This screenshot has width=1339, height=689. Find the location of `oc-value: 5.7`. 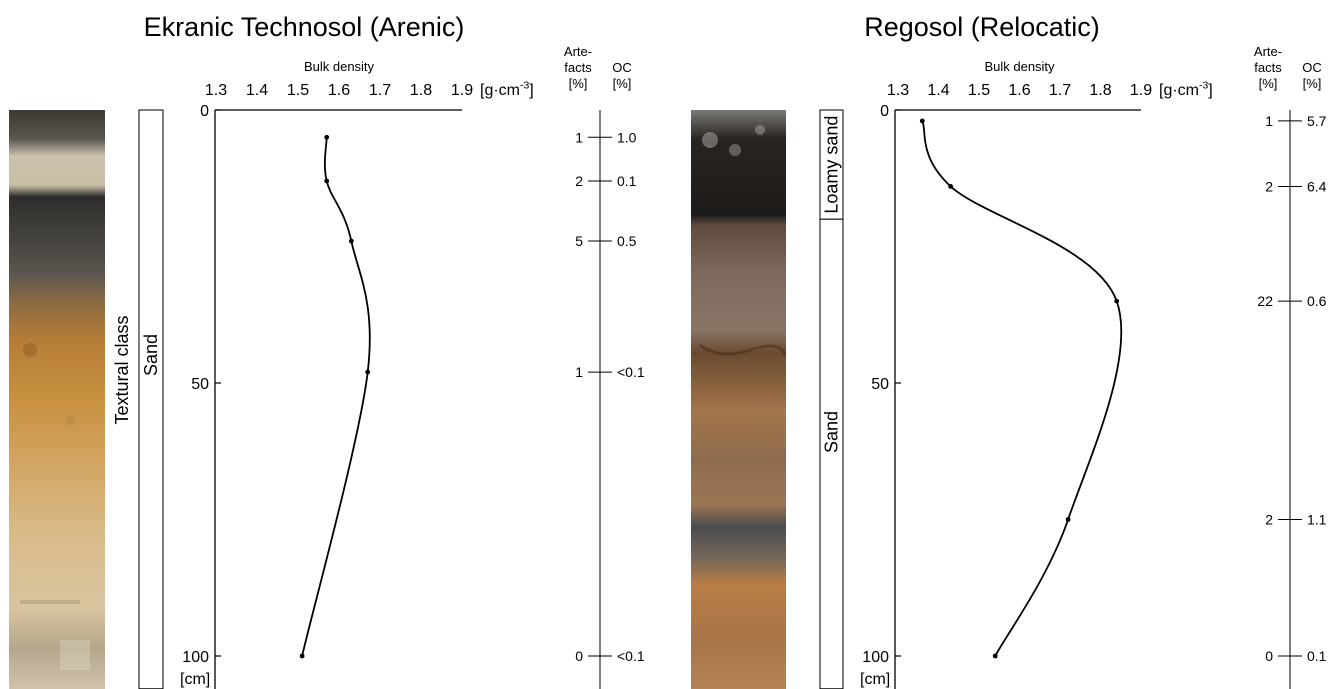

oc-value: 5.7 is located at coordinates (1317, 121).